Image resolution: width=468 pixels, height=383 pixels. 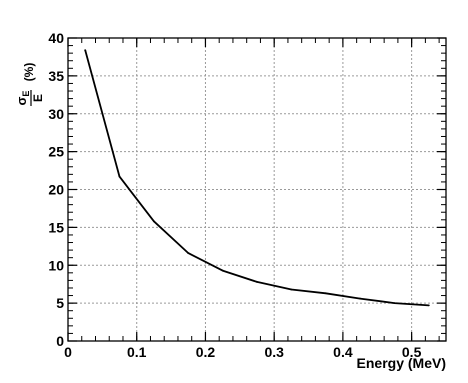 What do you see at coordinates (56, 38) in the screenshot?
I see `y-tick-label: 40` at bounding box center [56, 38].